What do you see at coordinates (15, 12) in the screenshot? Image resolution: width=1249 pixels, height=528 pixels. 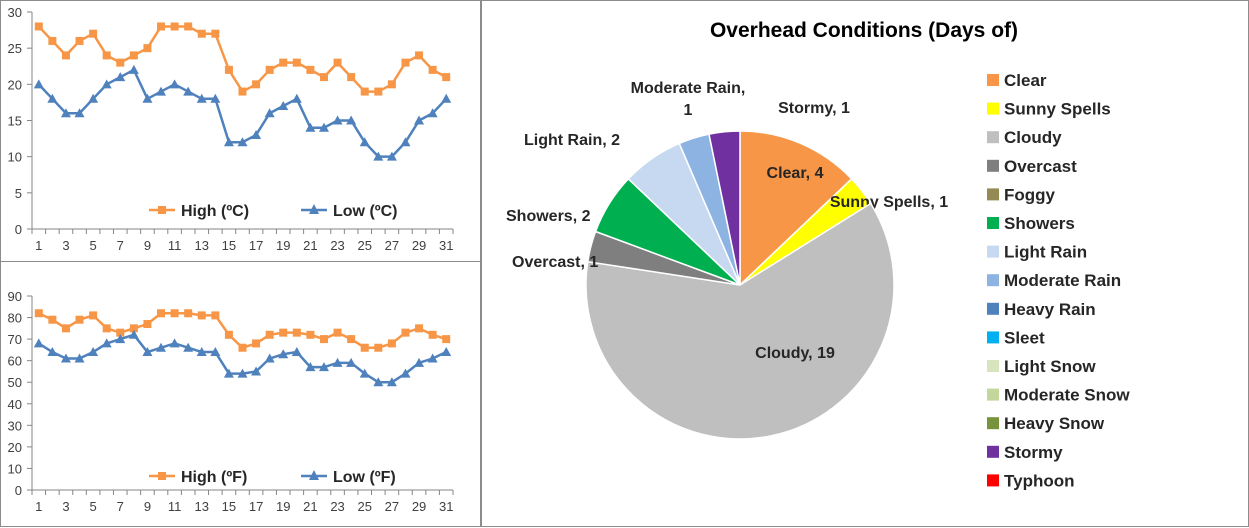 I see `celsius-y-tick-label: 30` at bounding box center [15, 12].